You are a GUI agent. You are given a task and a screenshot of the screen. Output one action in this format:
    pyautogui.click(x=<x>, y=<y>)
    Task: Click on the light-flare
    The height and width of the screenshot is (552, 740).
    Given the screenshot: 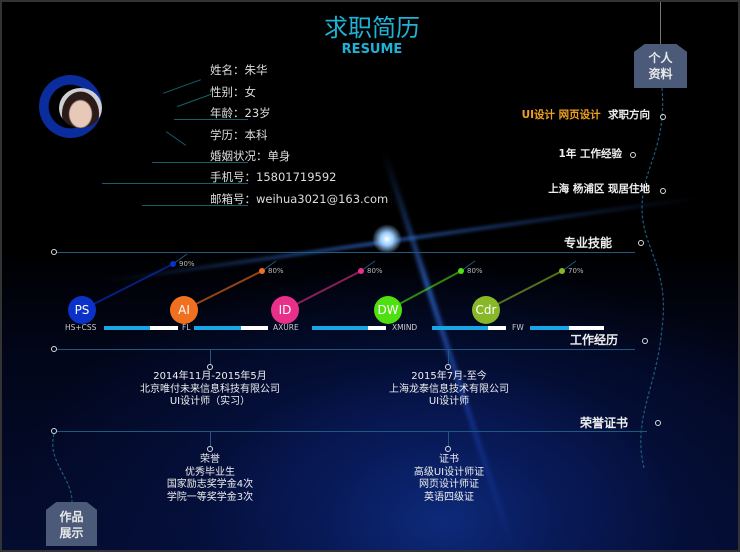 What is the action you would take?
    pyautogui.click(x=387, y=239)
    